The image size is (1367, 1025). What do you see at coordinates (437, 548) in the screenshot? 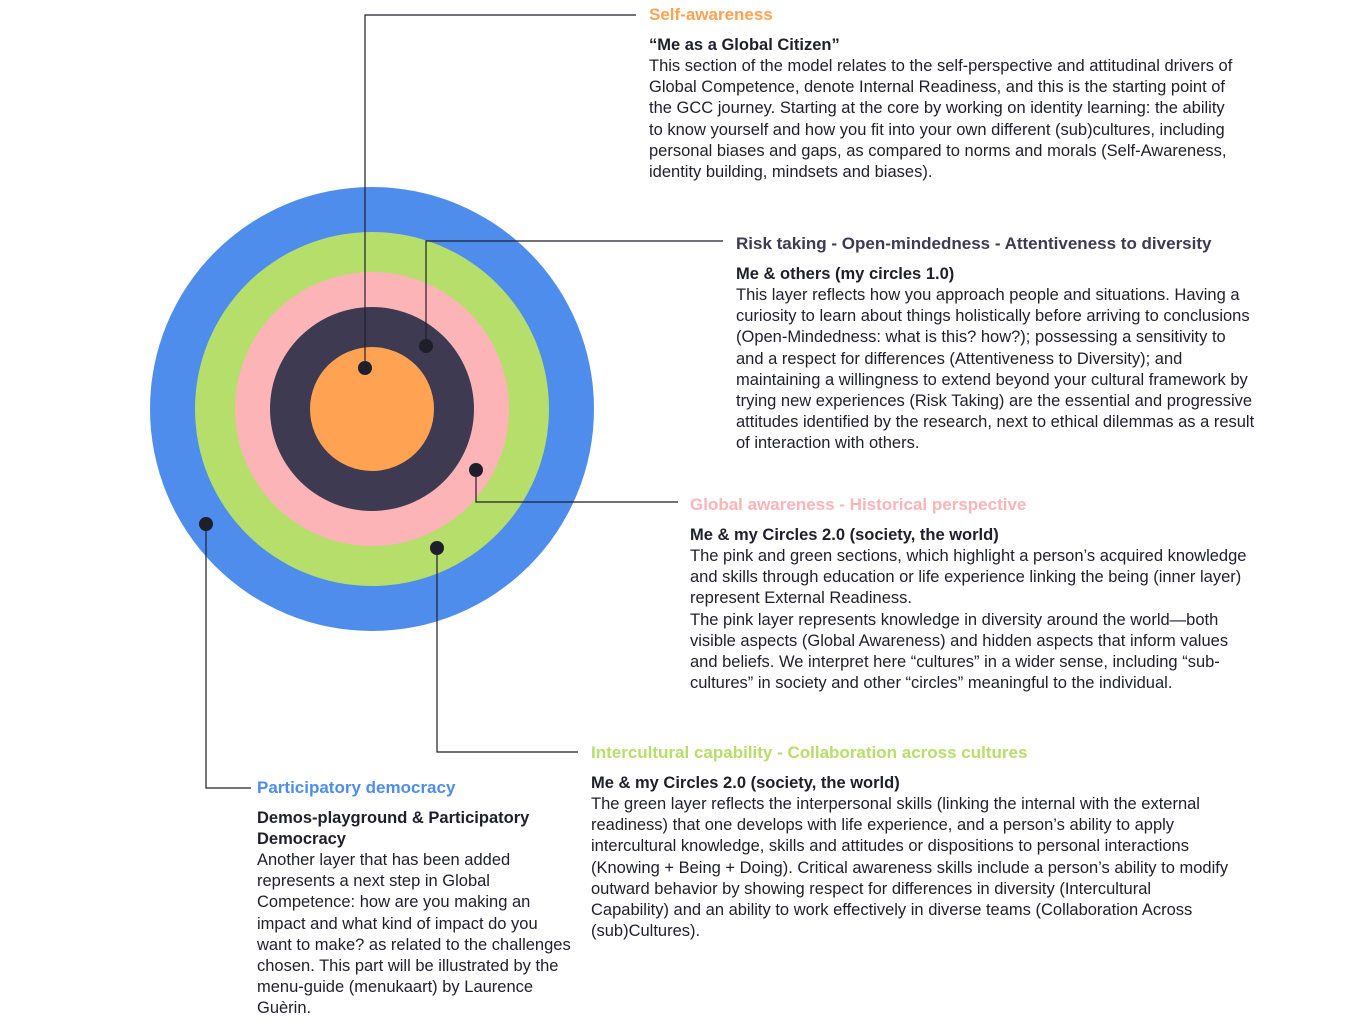
I see `anchor-dot-intercultural` at bounding box center [437, 548].